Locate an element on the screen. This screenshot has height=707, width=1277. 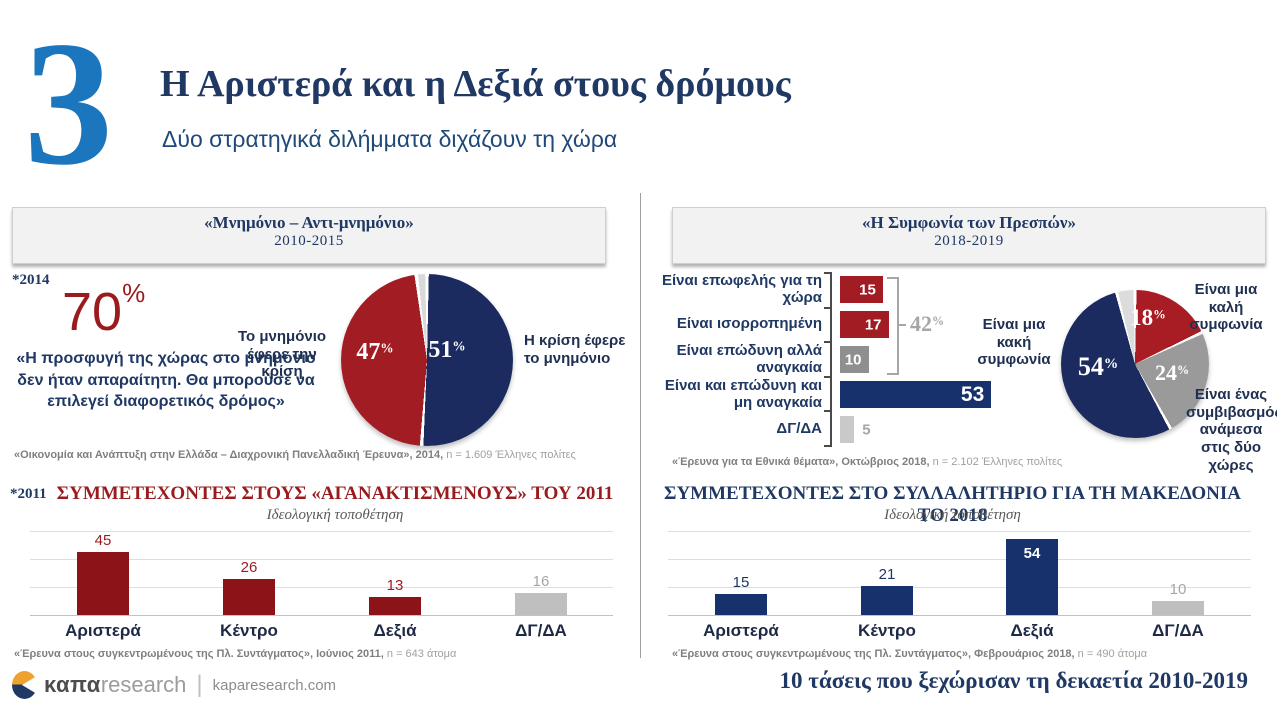
bar-column: 13 is located at coordinates (395, 573).